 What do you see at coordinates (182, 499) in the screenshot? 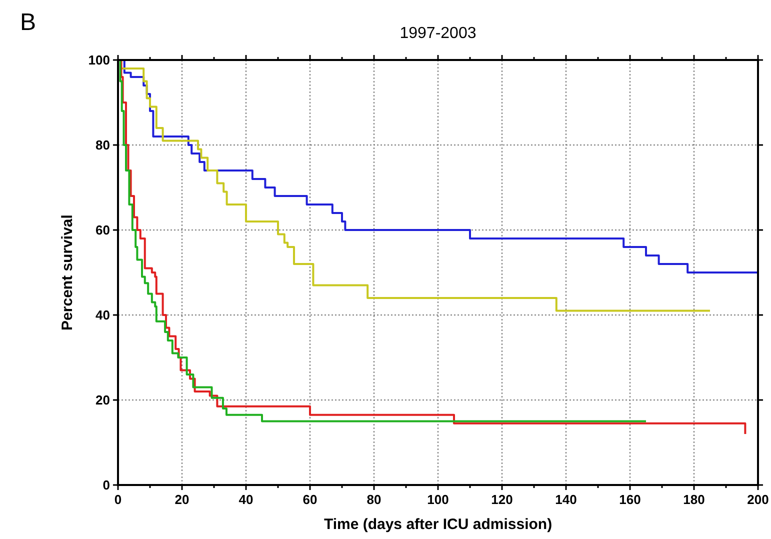
I see `x-tick-label: 20` at bounding box center [182, 499].